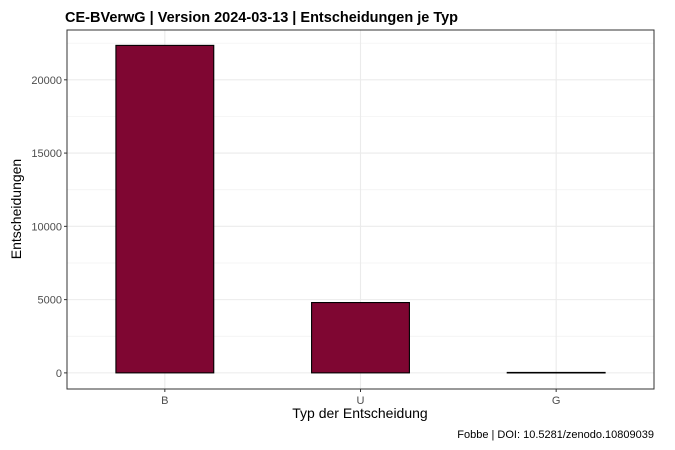 This screenshot has width=675, height=450. What do you see at coordinates (164, 401) in the screenshot?
I see `x-tick-label: B` at bounding box center [164, 401].